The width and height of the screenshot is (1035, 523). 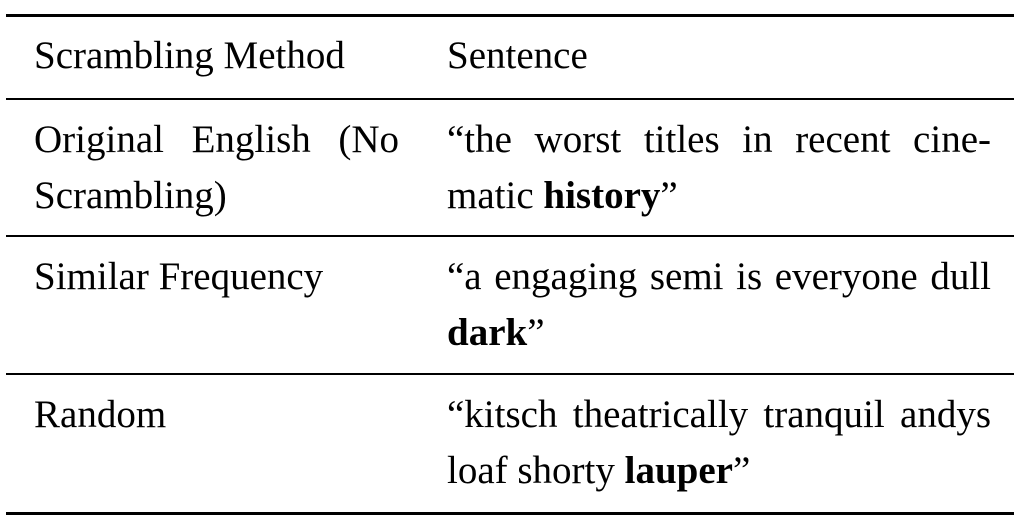 What do you see at coordinates (602, 195) in the screenshot?
I see `sentence-bold-word: history` at bounding box center [602, 195].